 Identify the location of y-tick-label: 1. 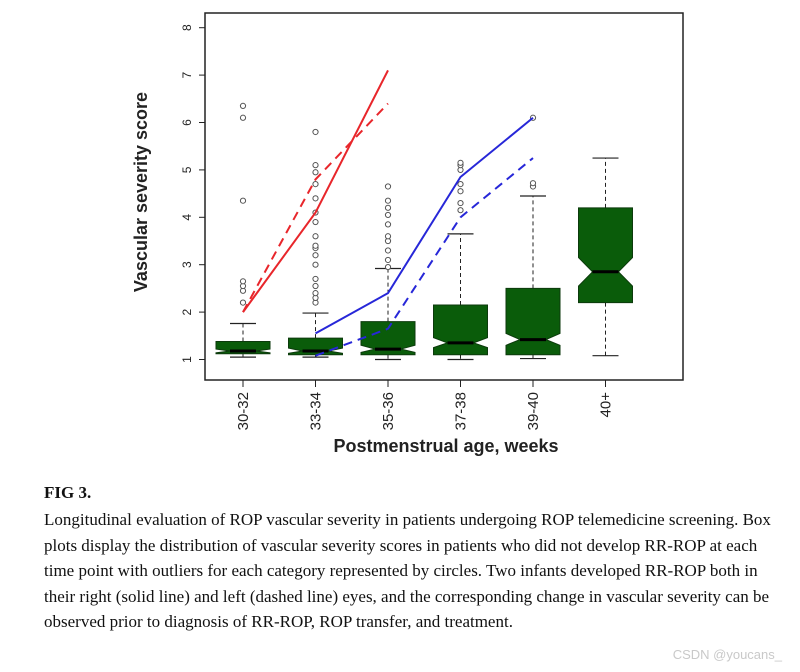
(187, 359).